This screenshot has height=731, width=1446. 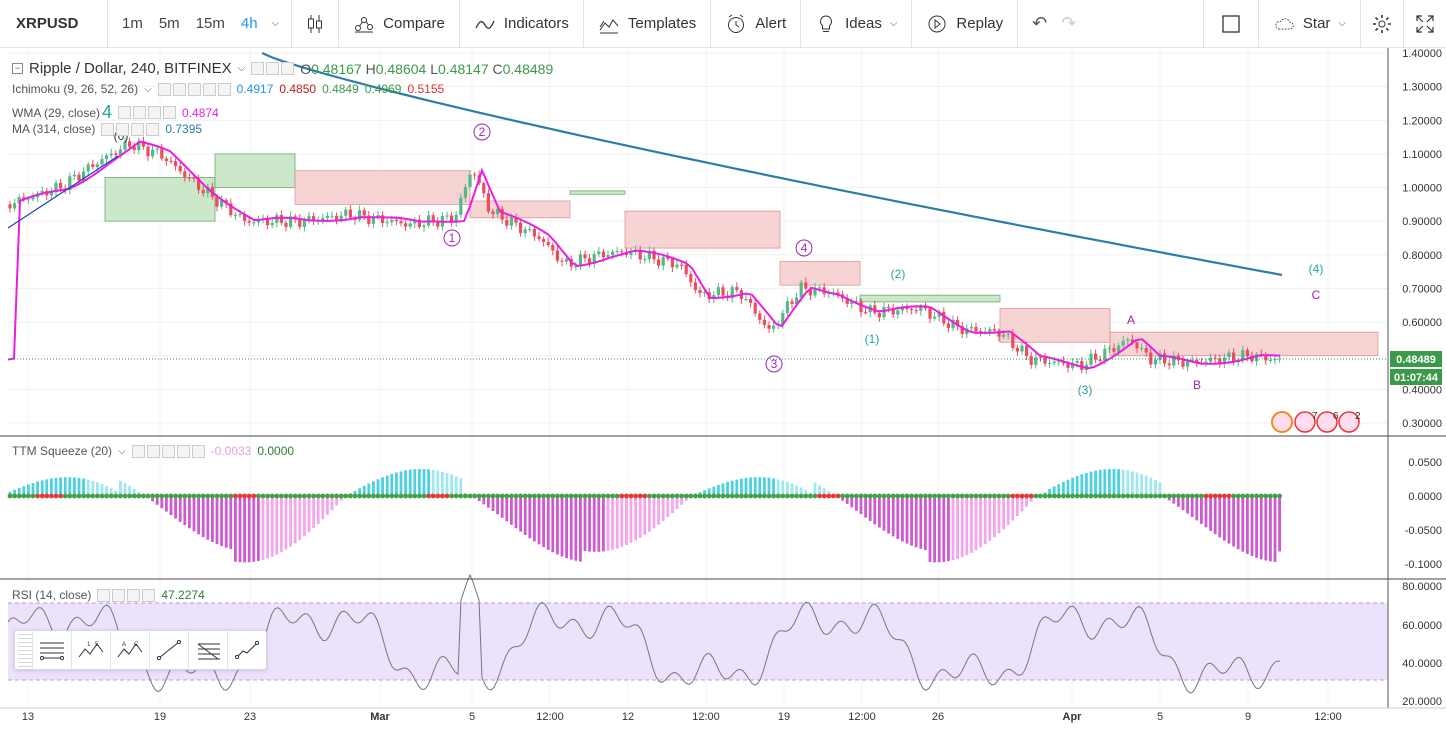 What do you see at coordinates (168, 650) in the screenshot?
I see `trend-line-tool` at bounding box center [168, 650].